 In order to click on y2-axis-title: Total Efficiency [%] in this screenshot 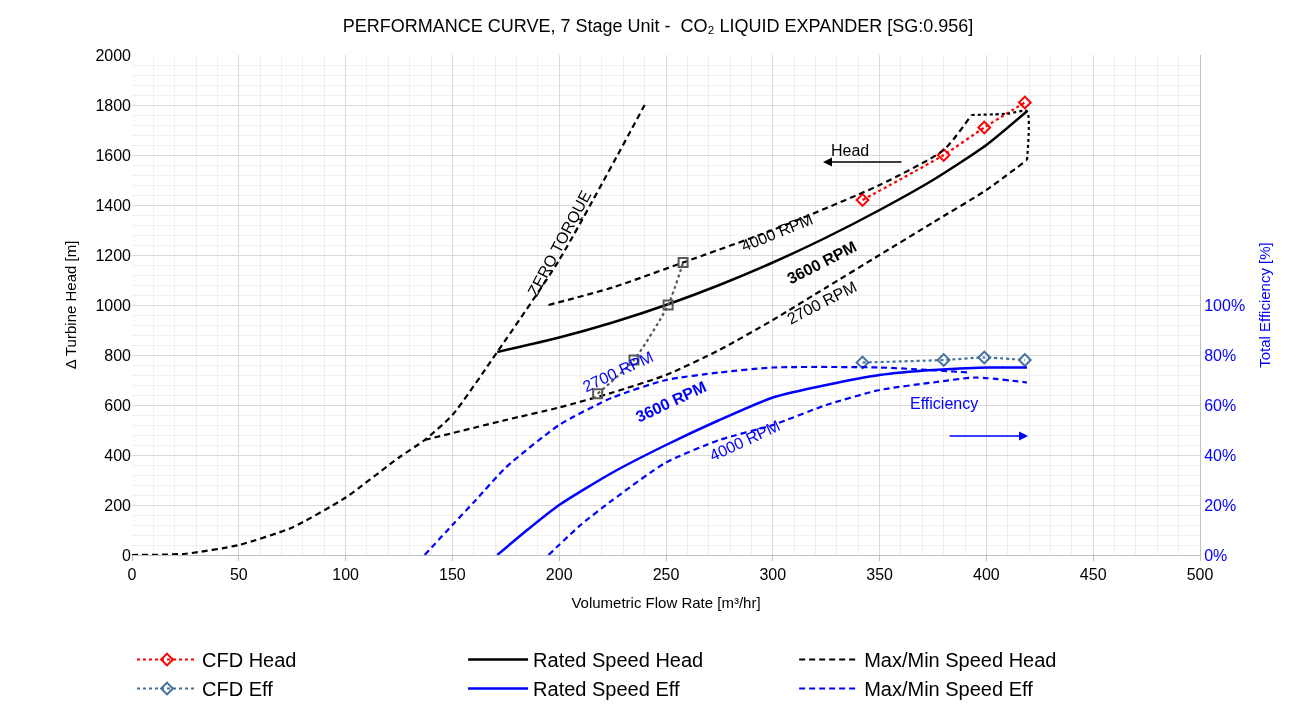, I will do `click(1265, 305)`.